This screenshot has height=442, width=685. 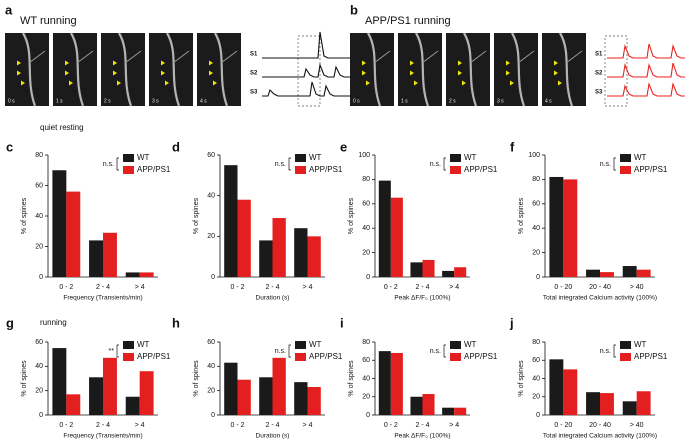 I want to click on frame-time: 0 s, so click(x=356, y=101).